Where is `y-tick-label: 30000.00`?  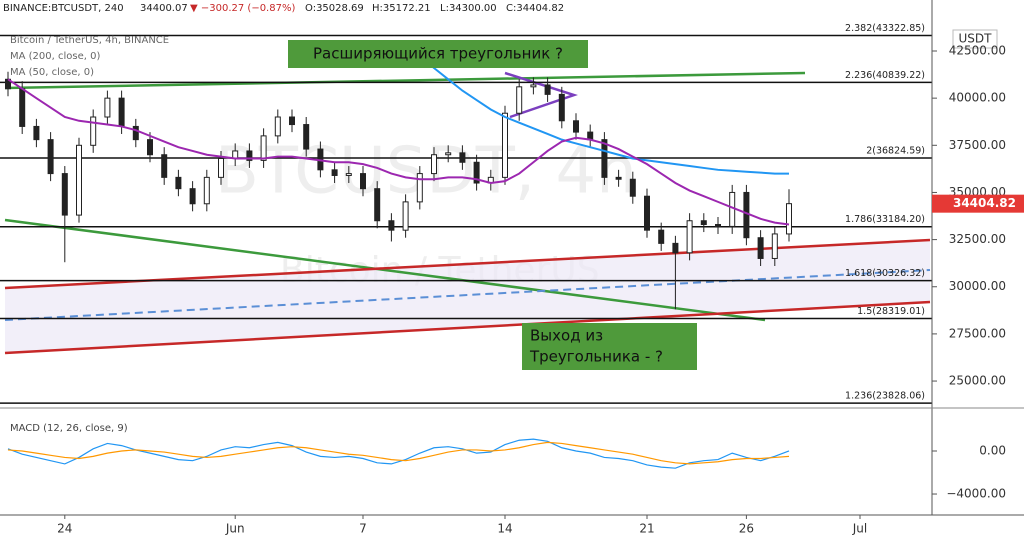
y-tick-label: 30000.00 is located at coordinates (977, 286).